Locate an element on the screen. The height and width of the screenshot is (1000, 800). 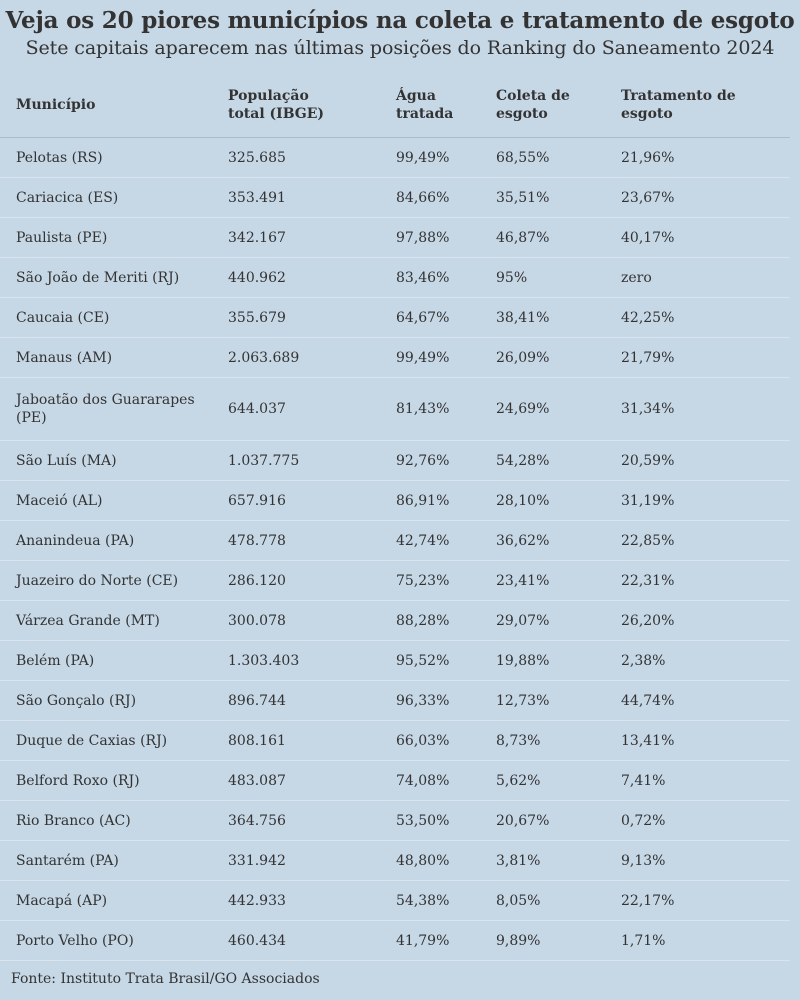
table-row: Belém (PA) 1.303.403 95,52% 19,88% 2,38% is located at coordinates (395, 661).